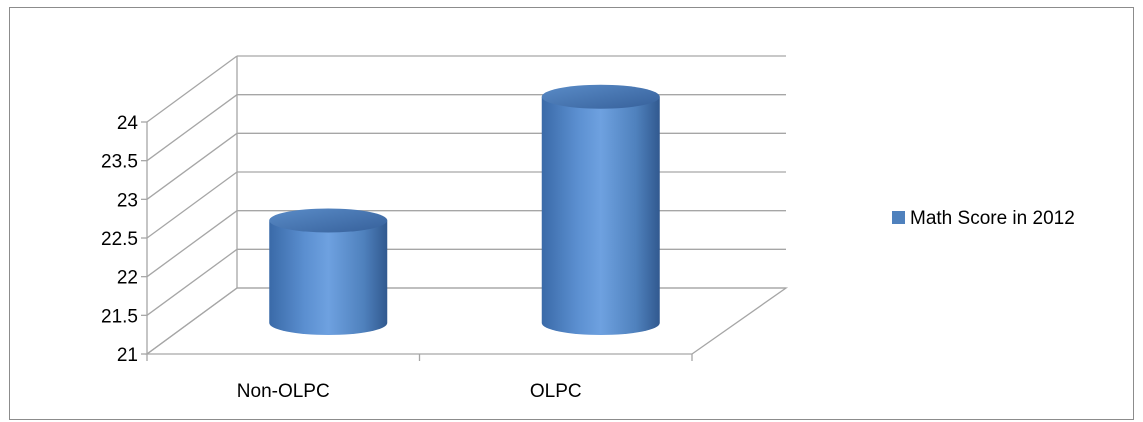 Image resolution: width=1143 pixels, height=422 pixels. Describe the element at coordinates (556, 391) in the screenshot. I see `x-category-label: OLPC` at that location.